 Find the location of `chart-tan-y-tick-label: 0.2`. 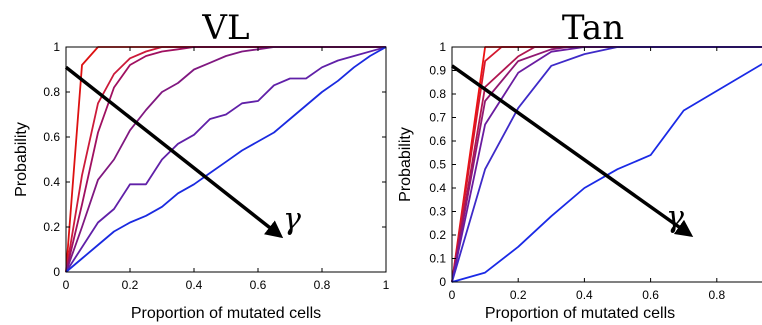

chart-tan-y-tick-label: 0.2 is located at coordinates (437, 235).